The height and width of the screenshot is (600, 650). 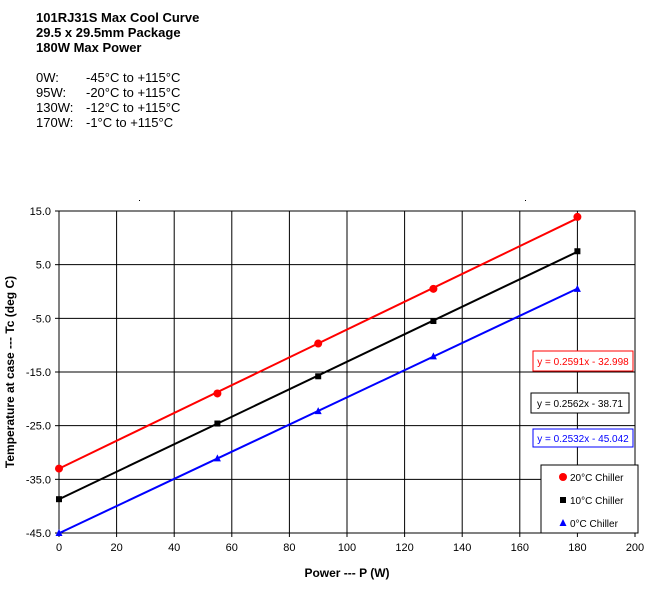 I want to click on y-tick-label: -45.0, so click(x=38, y=534).